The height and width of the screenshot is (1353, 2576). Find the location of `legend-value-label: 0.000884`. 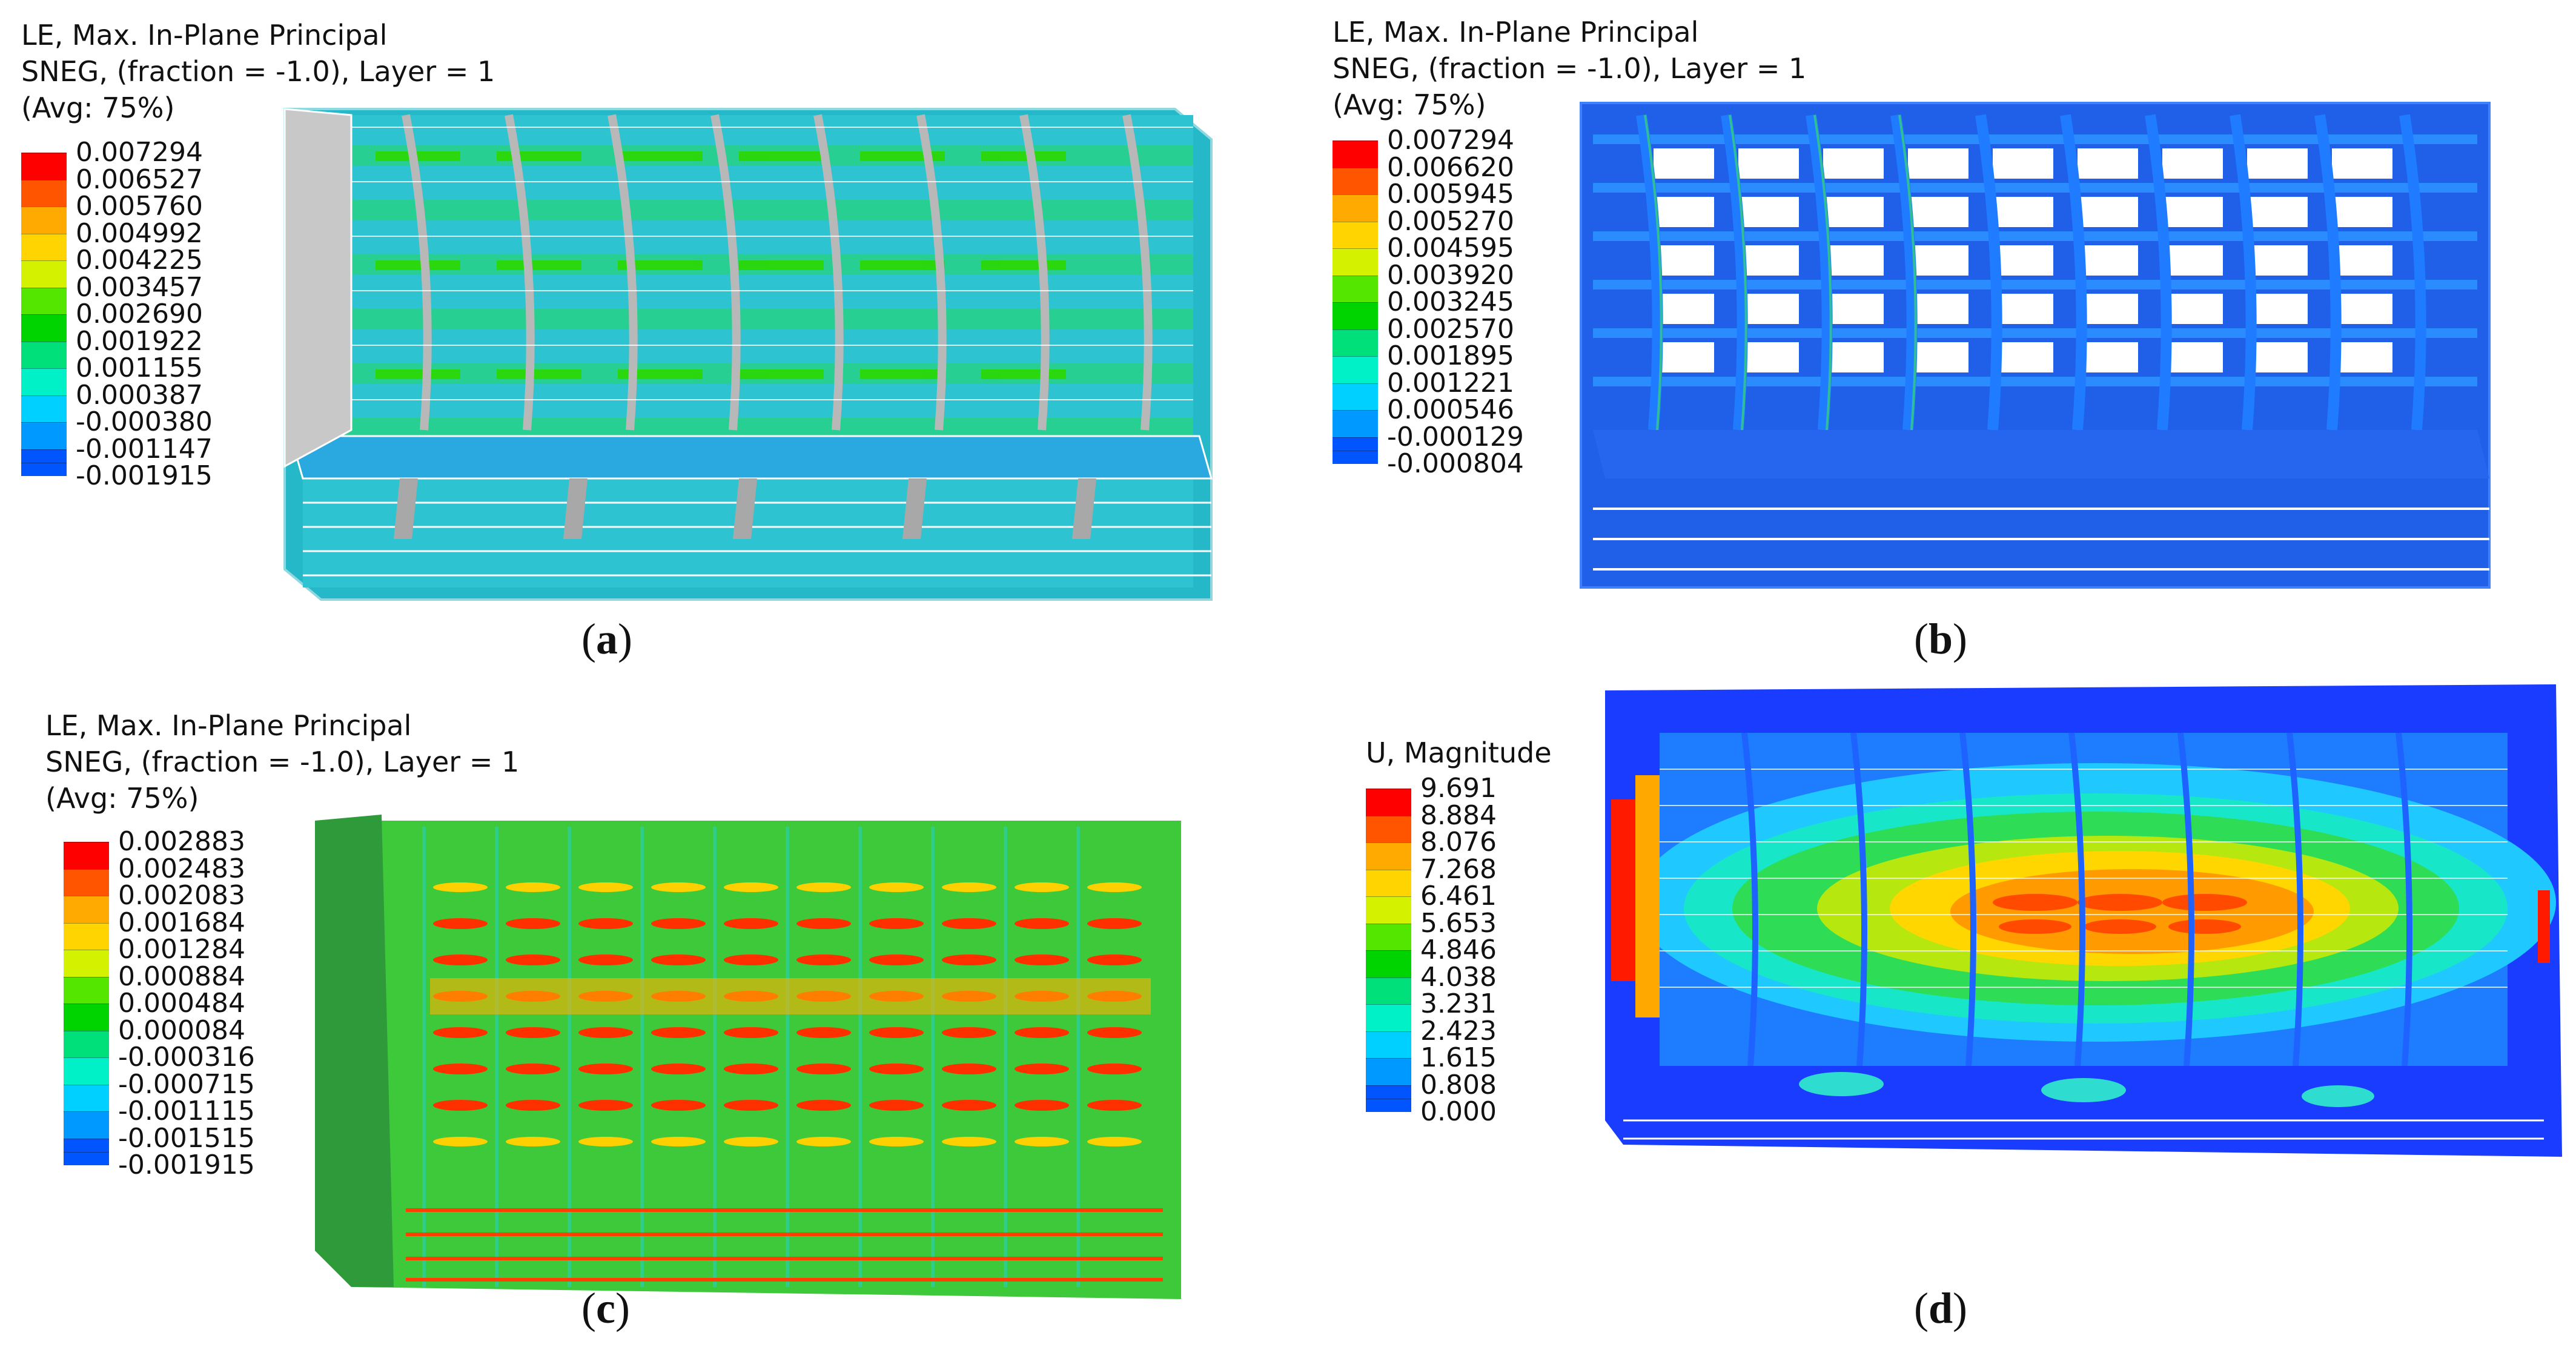

legend-value-label: 0.000884 is located at coordinates (181, 976).